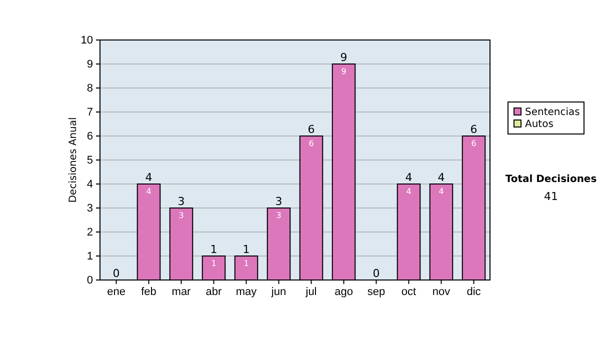 The height and width of the screenshot is (340, 600). I want to click on text: Total Decisiones, so click(551, 179).